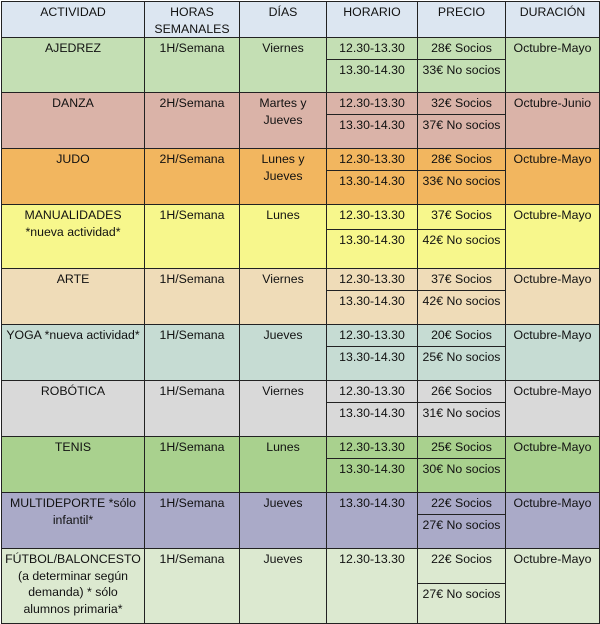  What do you see at coordinates (461, 419) in the screenshot?
I see `price-non-members: 31€ No socios` at bounding box center [461, 419].